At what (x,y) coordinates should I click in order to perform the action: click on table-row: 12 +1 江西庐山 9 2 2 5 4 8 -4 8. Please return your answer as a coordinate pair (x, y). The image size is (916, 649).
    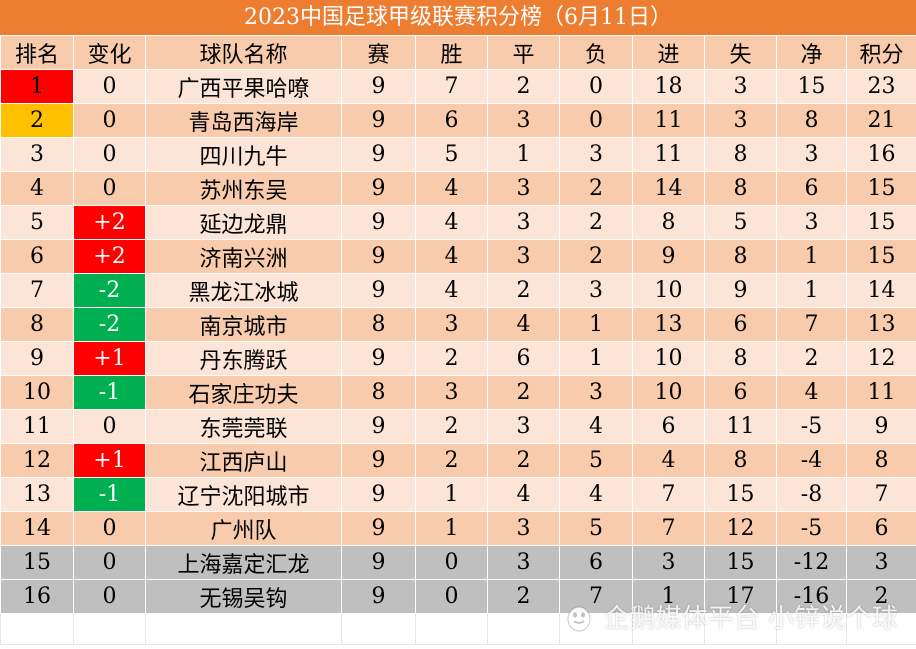
    Looking at the image, I should click on (458, 460).